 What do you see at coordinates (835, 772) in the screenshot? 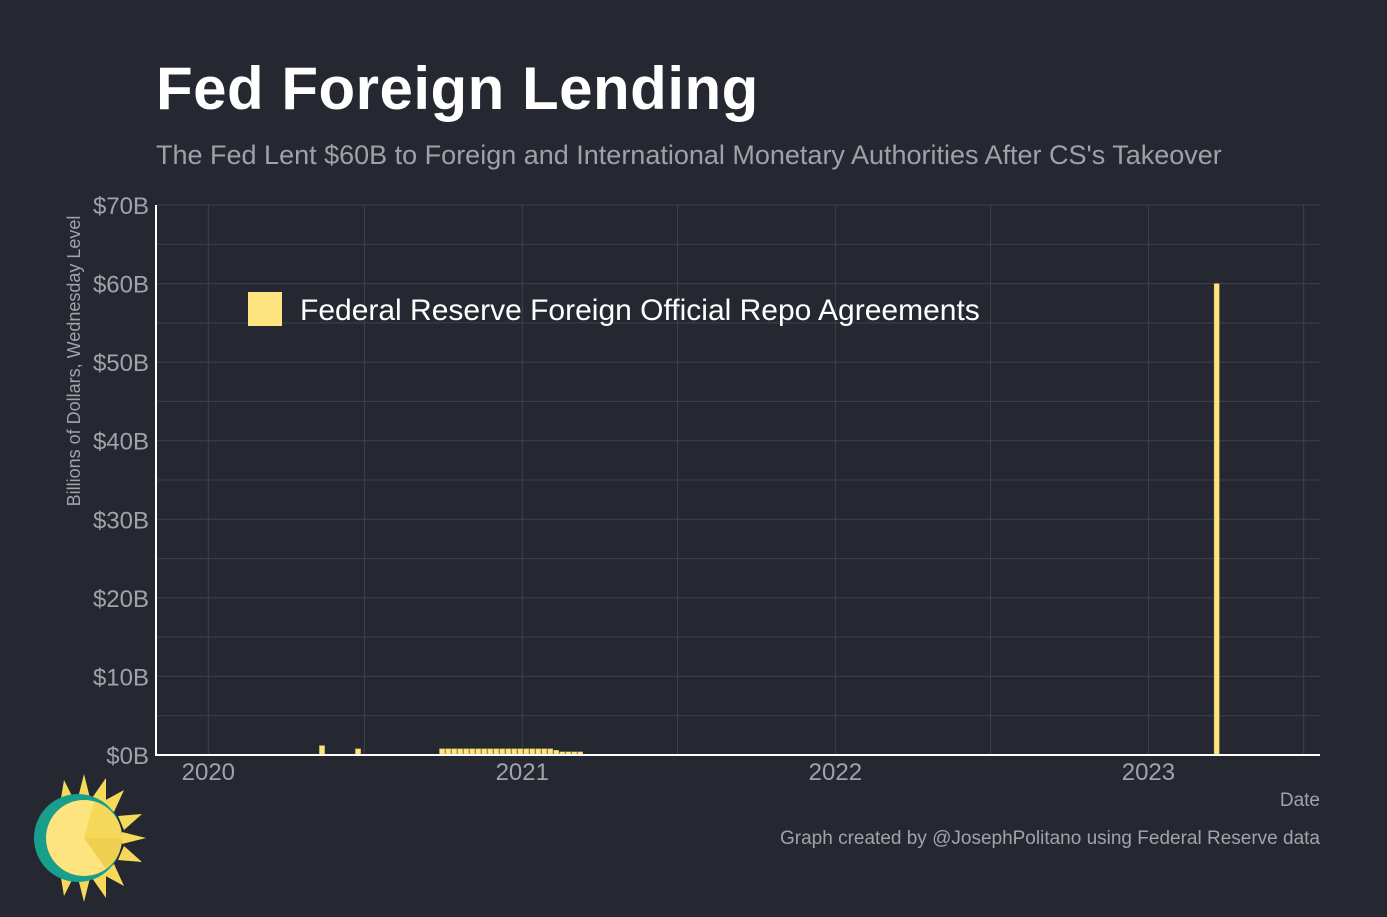
I see `x-tick-label: 2022` at bounding box center [835, 772].